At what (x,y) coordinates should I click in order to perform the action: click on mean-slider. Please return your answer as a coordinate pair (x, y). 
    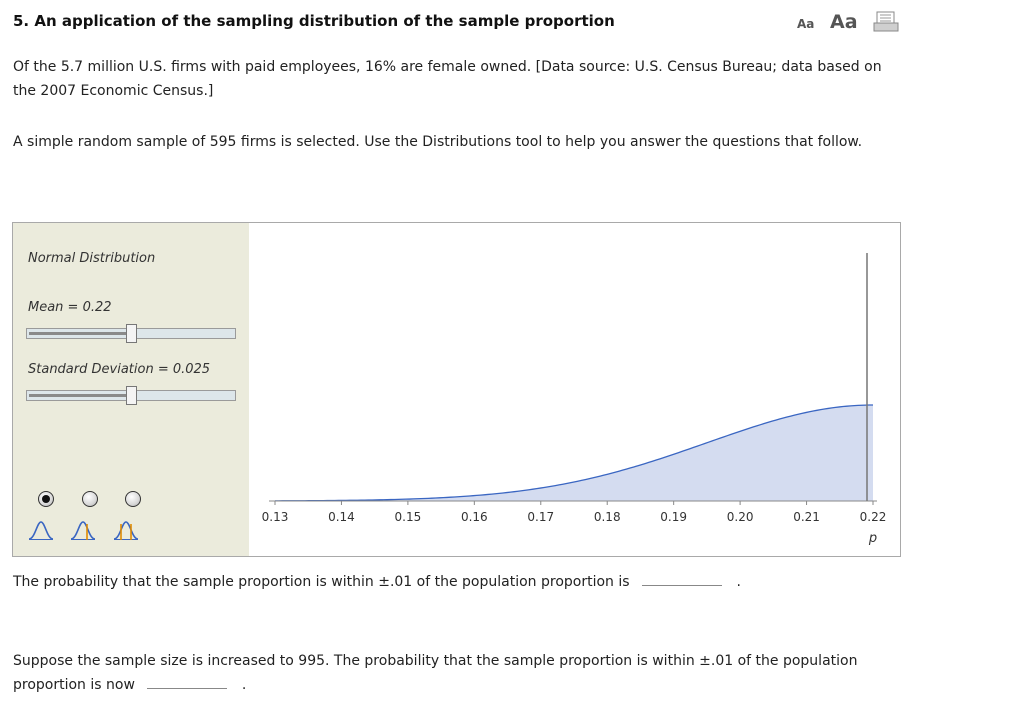
    Looking at the image, I should click on (131, 333).